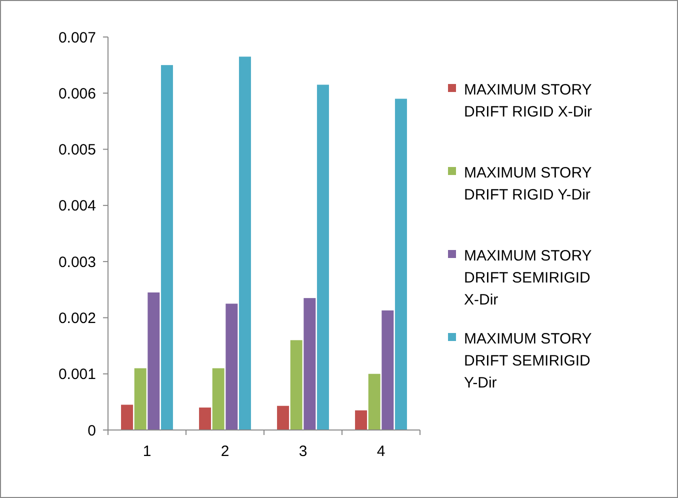  What do you see at coordinates (381, 451) in the screenshot?
I see `x-tick-label: 4` at bounding box center [381, 451].